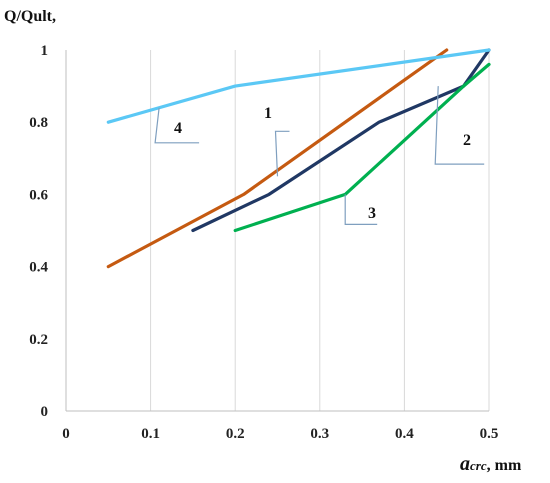 The height and width of the screenshot is (483, 550). I want to click on y-tick-label: 0, so click(45, 412).